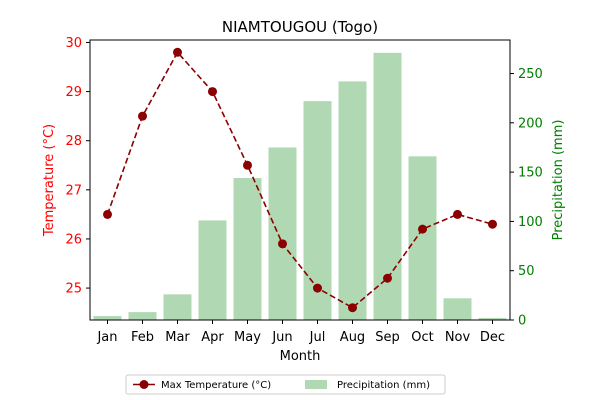 This screenshot has width=600, height=400. Describe the element at coordinates (422, 337) in the screenshot. I see `x-tick-label: Oct` at that location.